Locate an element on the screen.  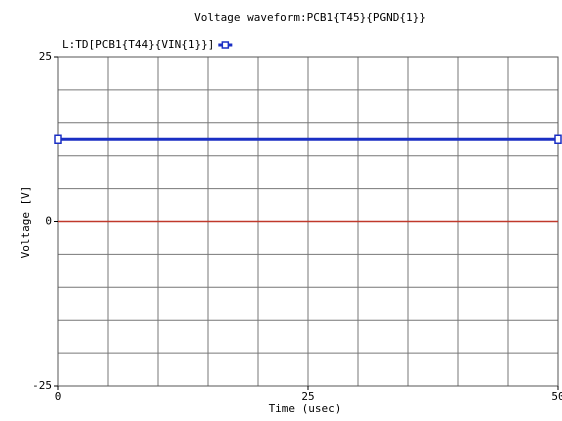
x-tick-label: 0 is located at coordinates (58, 396).